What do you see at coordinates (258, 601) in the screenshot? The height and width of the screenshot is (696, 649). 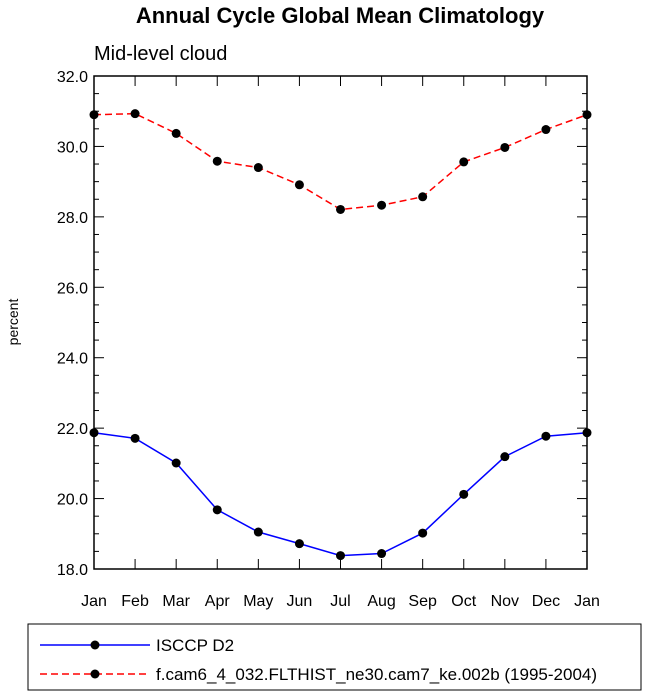 I see `x-tick-label: May` at bounding box center [258, 601].